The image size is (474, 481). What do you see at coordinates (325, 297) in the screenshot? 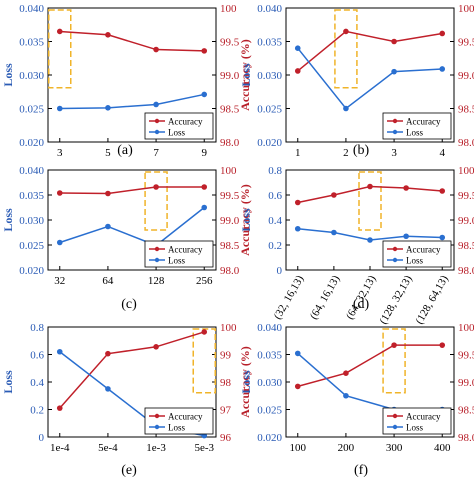
I see `x-tick-label: (64, 16,13)` at bounding box center [325, 297].